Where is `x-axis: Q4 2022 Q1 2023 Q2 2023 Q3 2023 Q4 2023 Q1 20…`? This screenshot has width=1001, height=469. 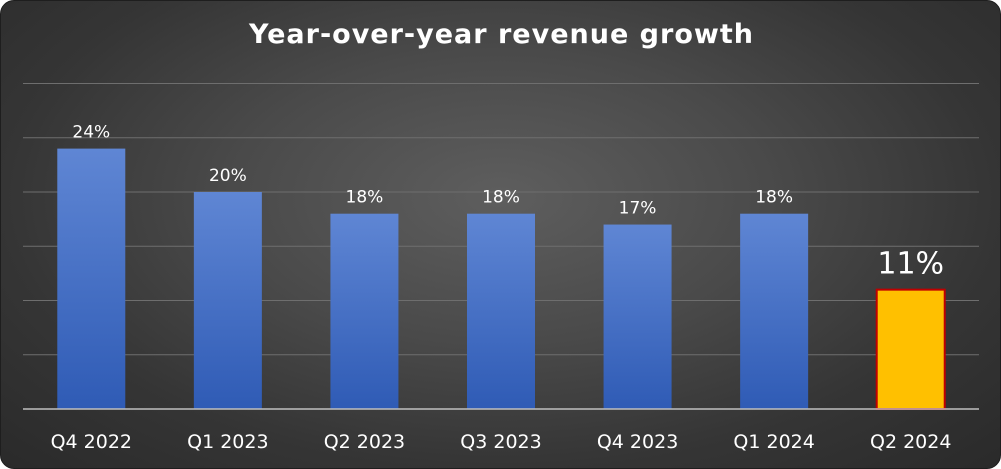
x-axis: Q4 2022 Q1 2023 Q2 2023 Q3 2023 Q4 2023 Q1 20… is located at coordinates (501, 430).